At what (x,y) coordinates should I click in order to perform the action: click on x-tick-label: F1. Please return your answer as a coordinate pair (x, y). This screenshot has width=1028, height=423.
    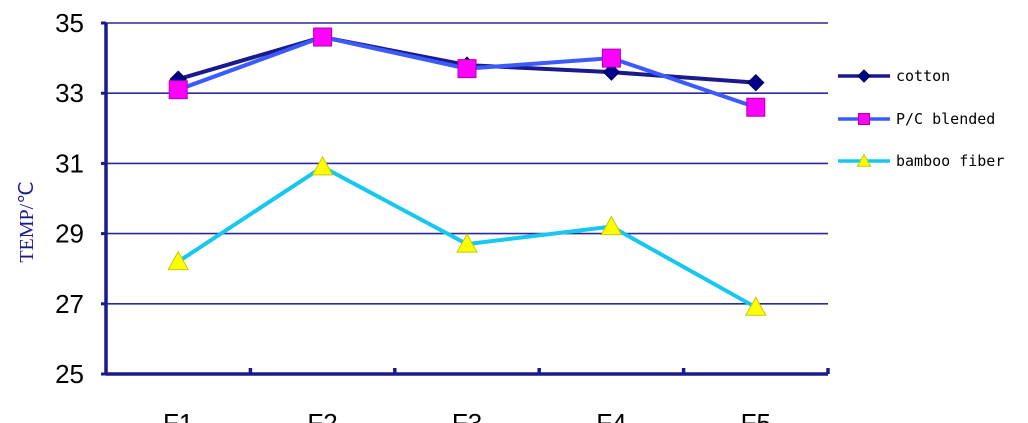
    Looking at the image, I should click on (178, 415).